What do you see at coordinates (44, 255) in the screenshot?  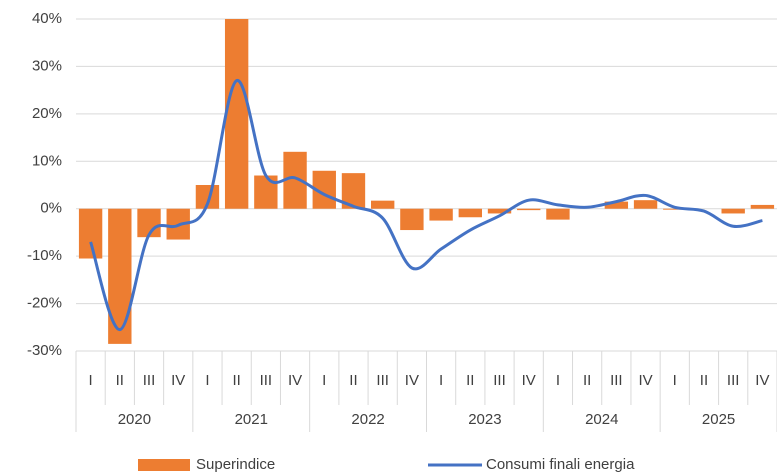 I see `y-tick-label: -10%` at bounding box center [44, 255].